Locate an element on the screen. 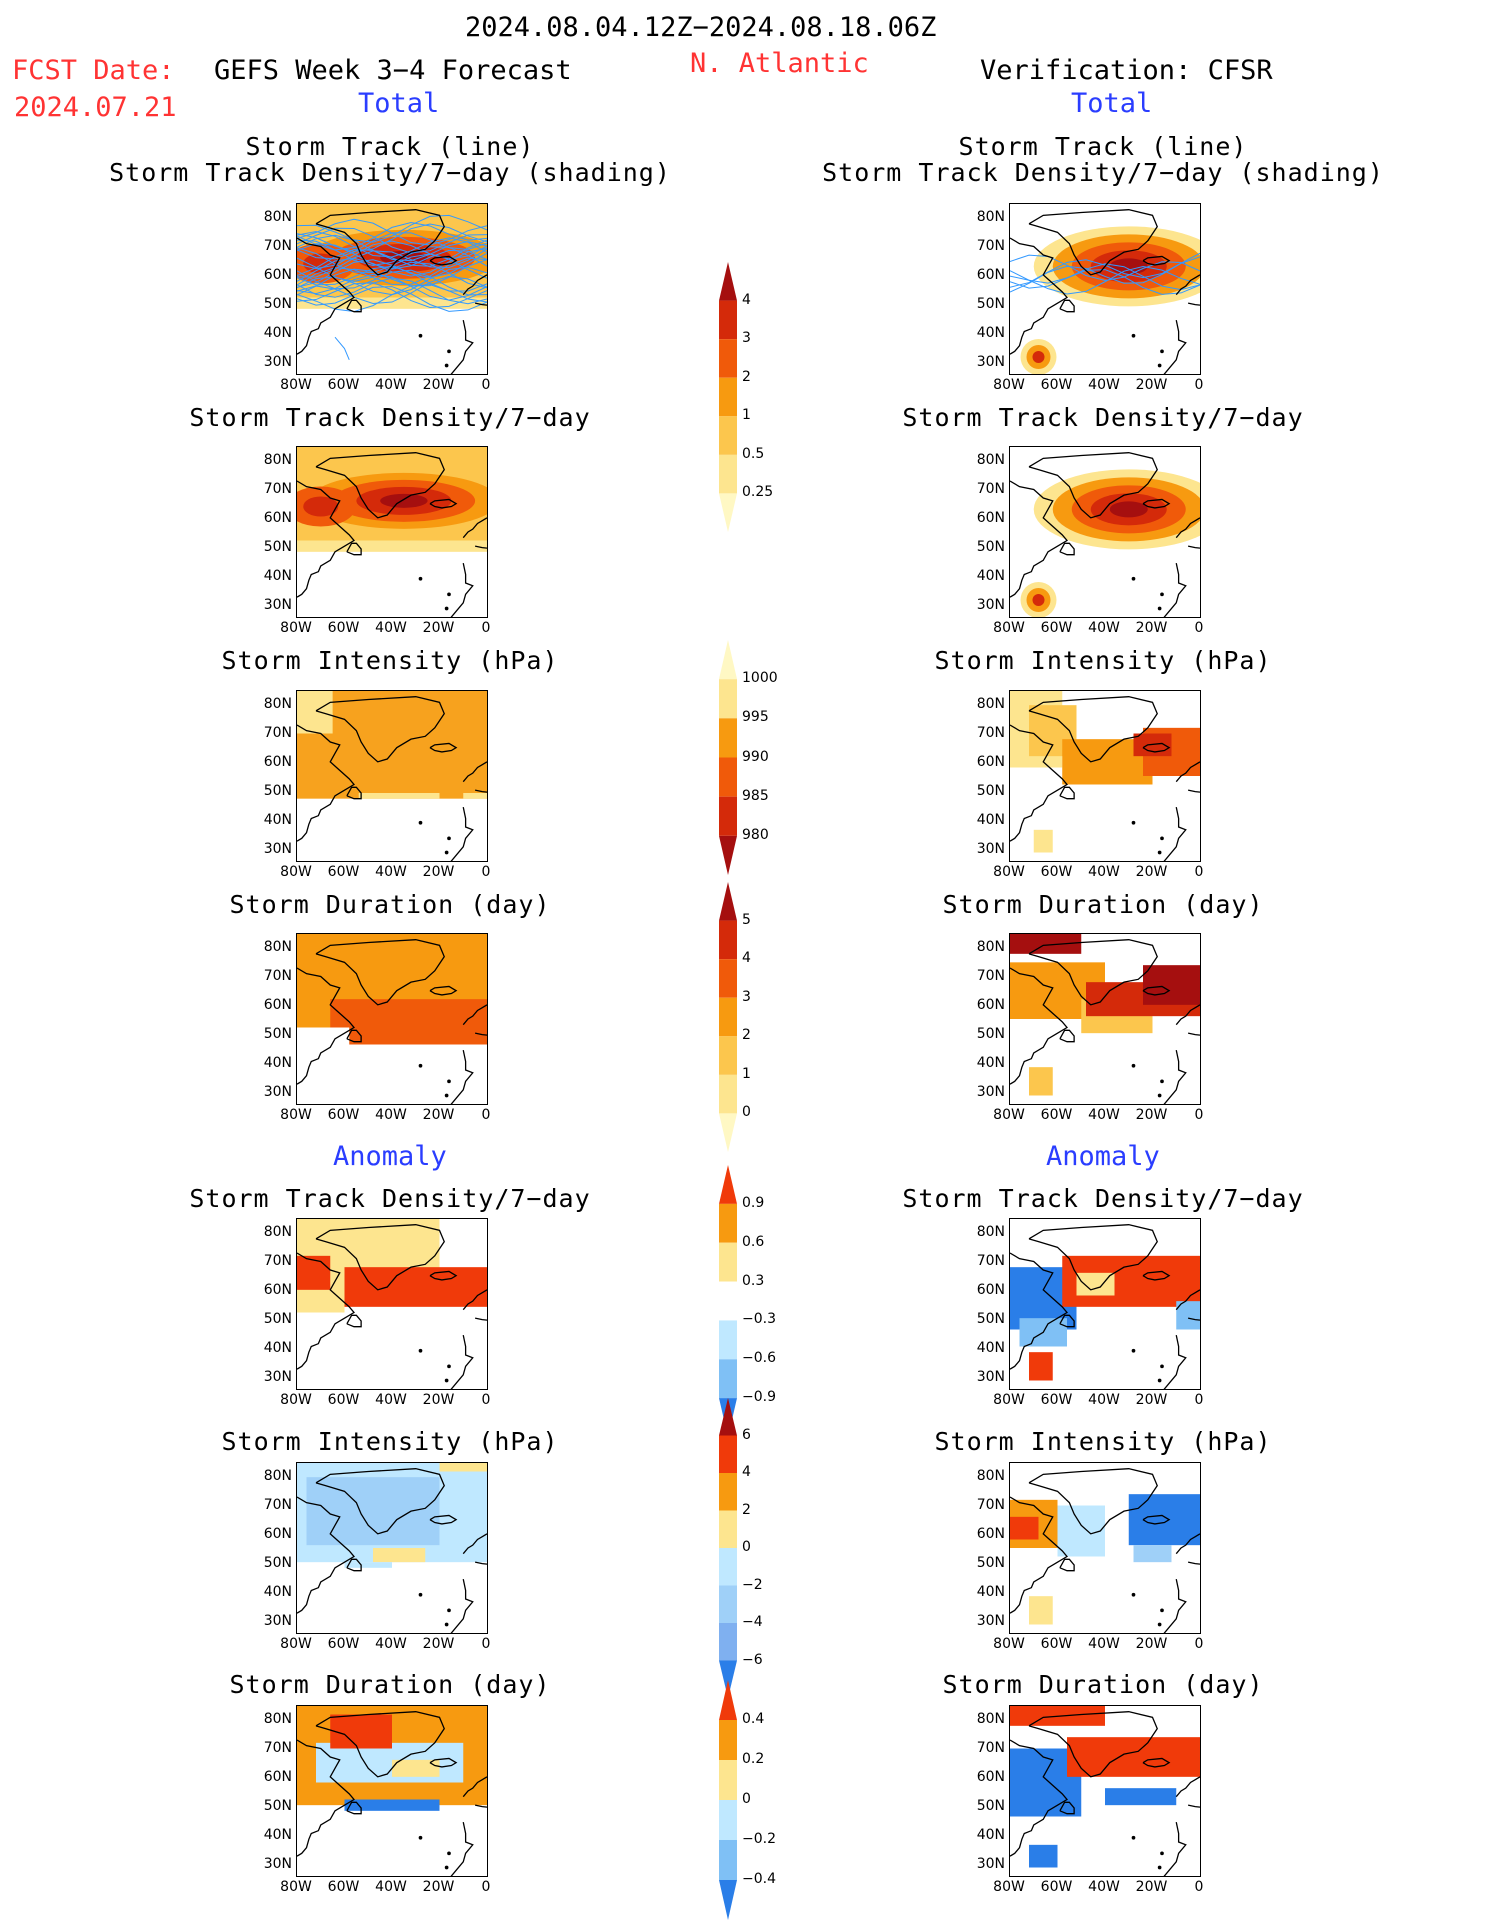 The height and width of the screenshot is (1925, 1487). colorbar-level-label: 0.2 is located at coordinates (753, 1759).